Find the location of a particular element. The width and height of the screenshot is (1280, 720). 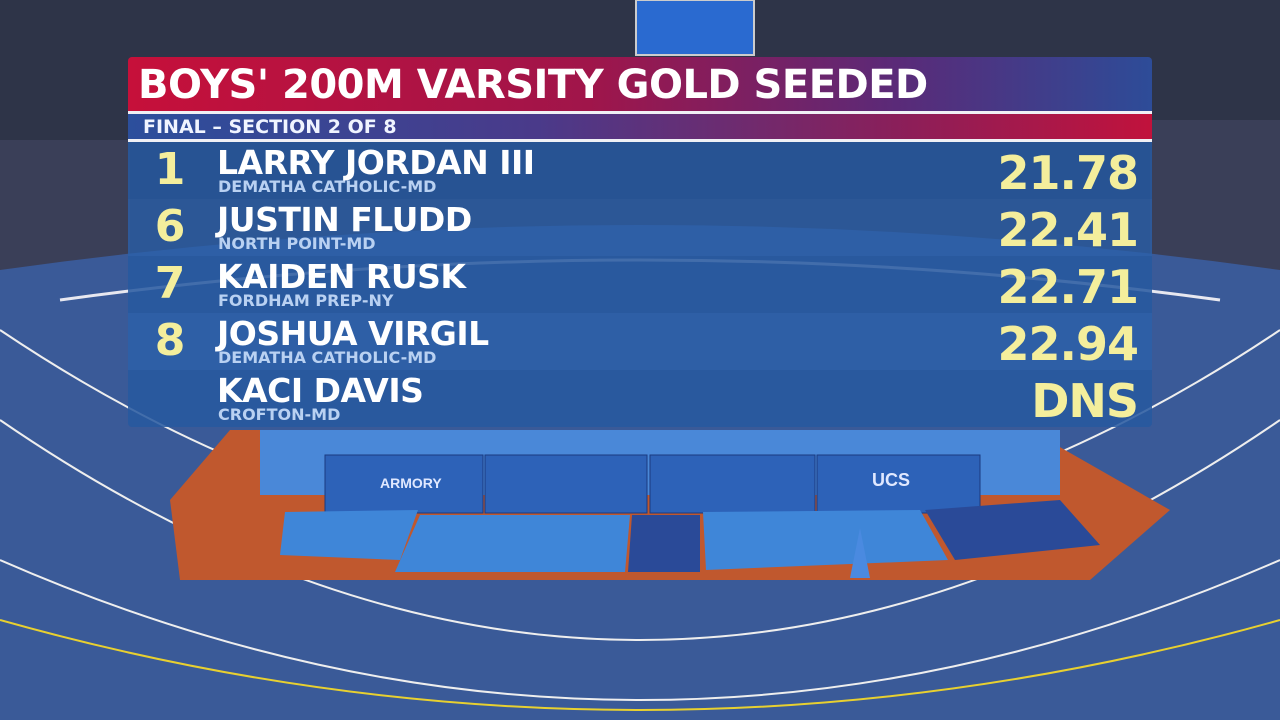

athlete-name: KAIDEN RUSK is located at coordinates (341, 276).